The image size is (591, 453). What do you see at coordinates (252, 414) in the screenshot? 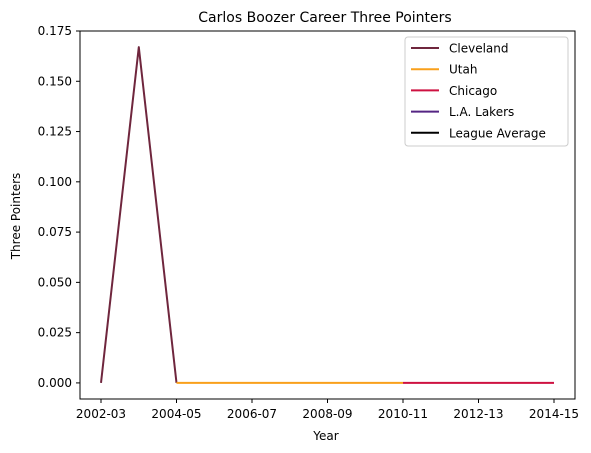
I see `x-tick-label: 2006-07` at bounding box center [252, 414].